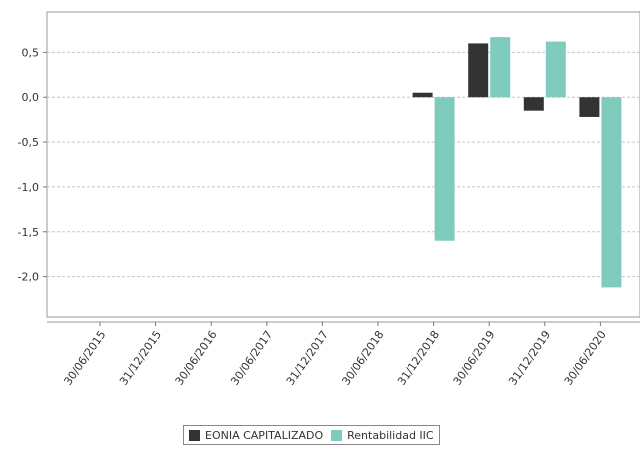 The height and width of the screenshot is (449, 640). I want to click on y-tick-label: -1,0, so click(28, 187).